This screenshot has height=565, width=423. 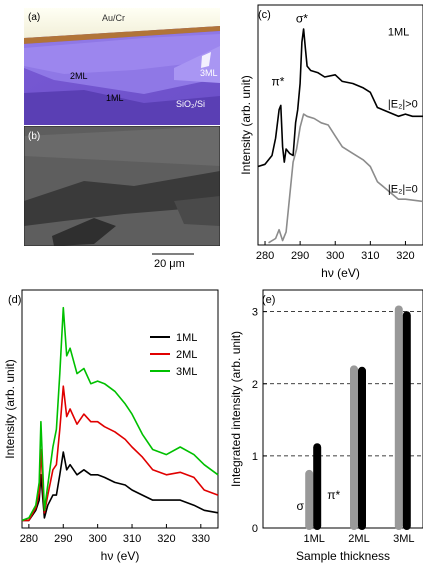 I want to click on panel-c-label: (c), so click(x=264, y=15).